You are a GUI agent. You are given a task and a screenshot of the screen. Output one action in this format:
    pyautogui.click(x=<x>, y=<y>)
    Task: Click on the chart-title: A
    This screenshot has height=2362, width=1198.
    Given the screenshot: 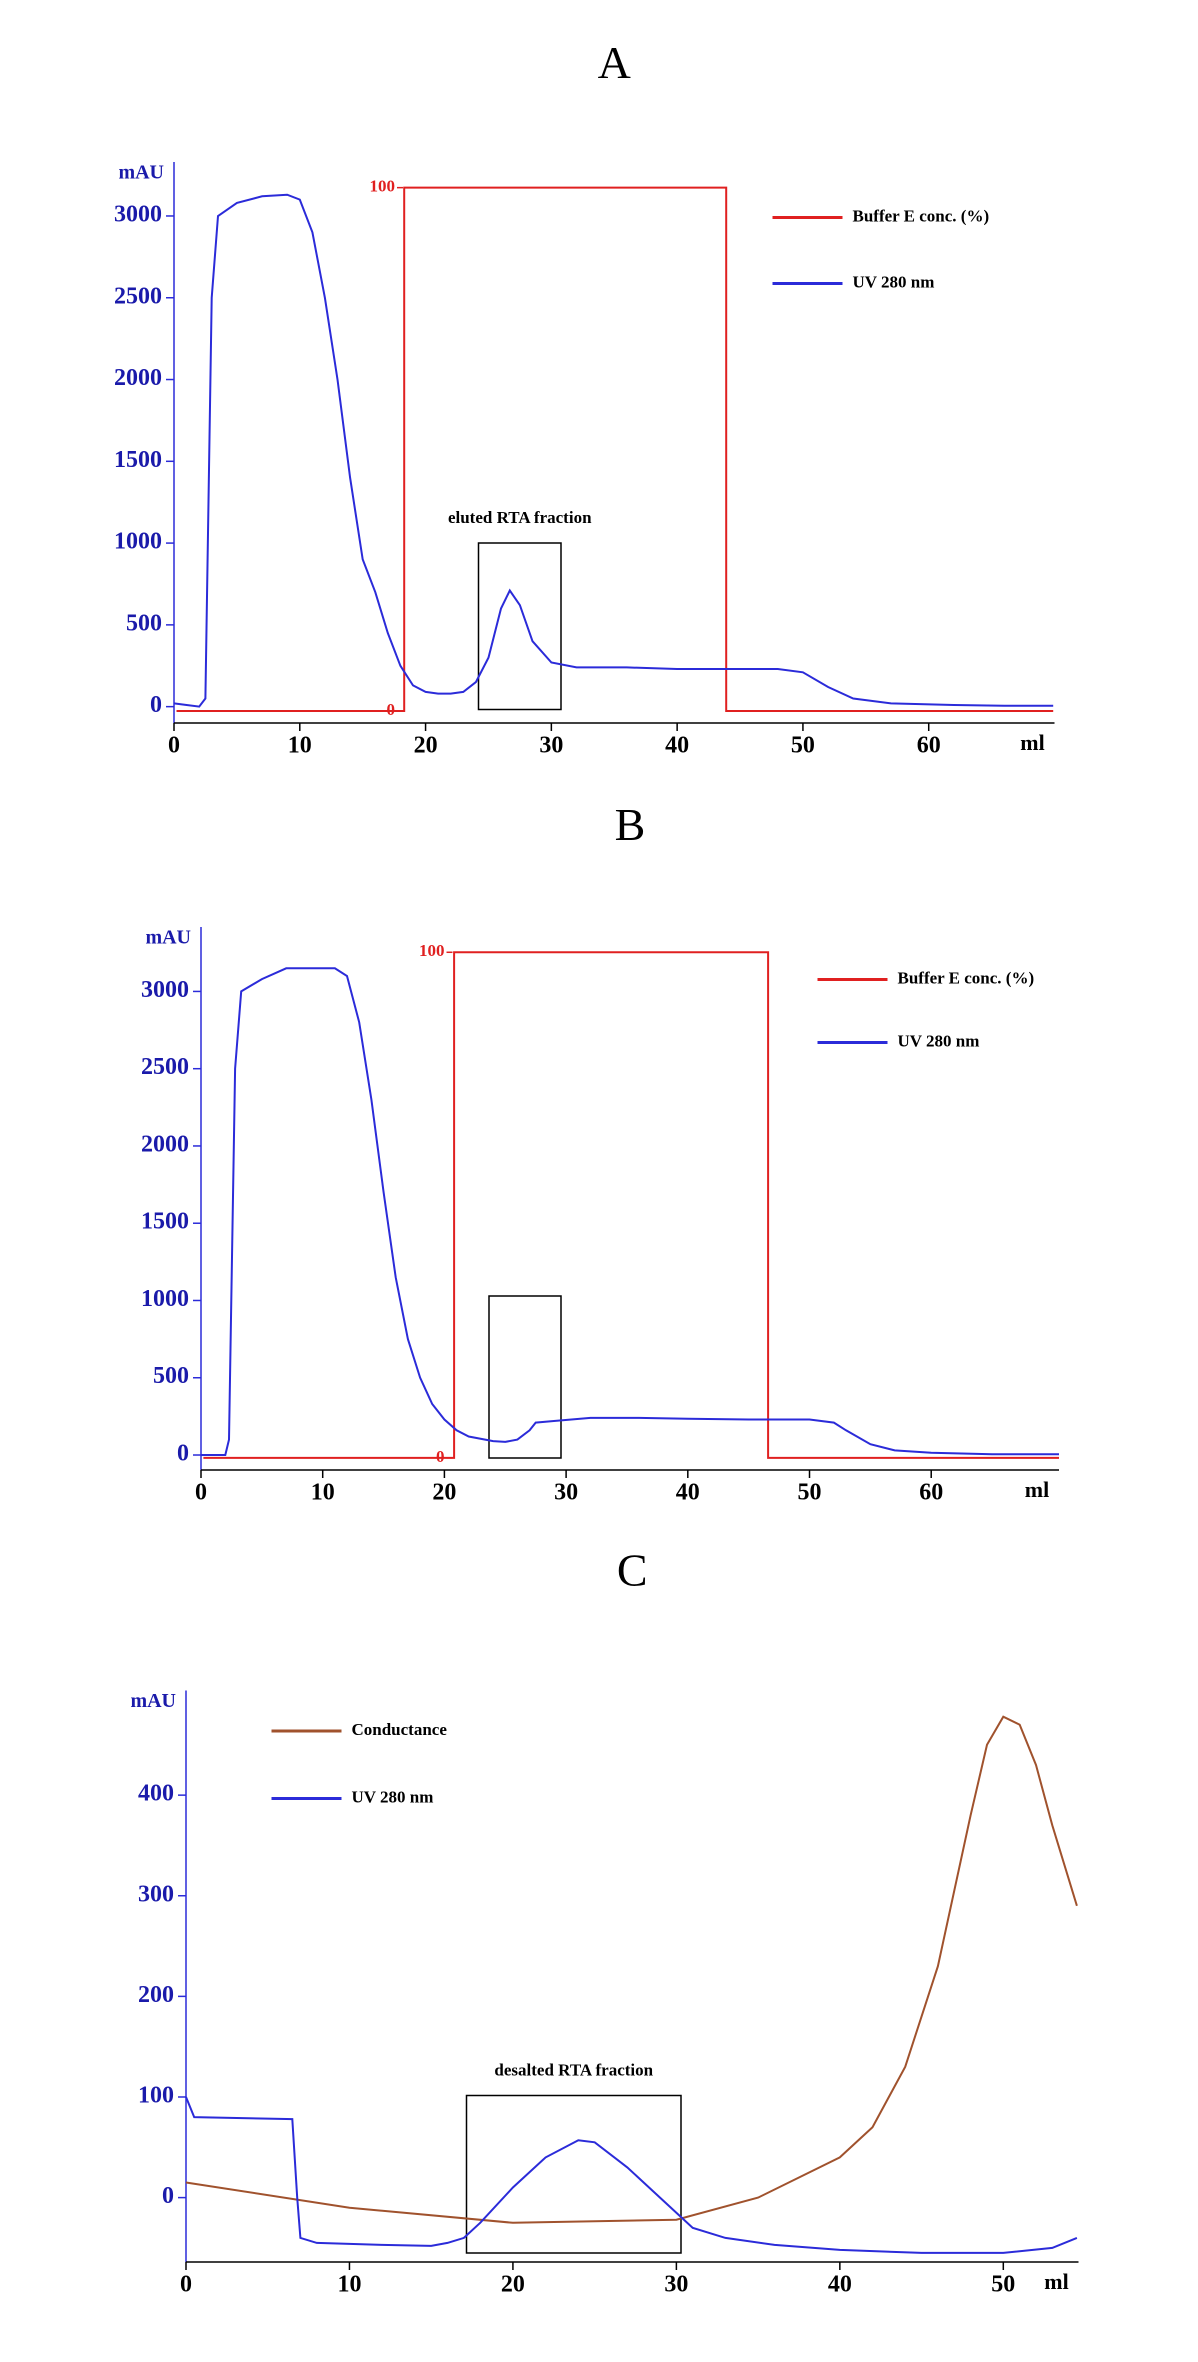 What is the action you would take?
    pyautogui.click(x=614, y=62)
    